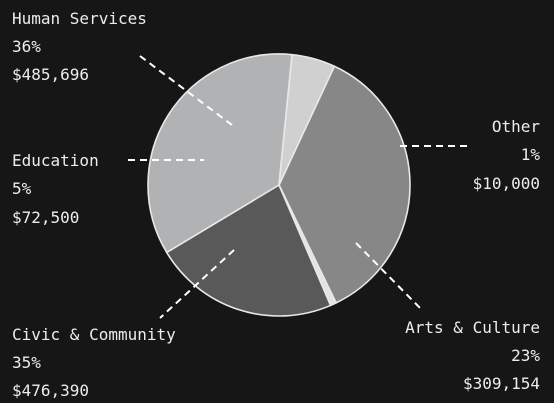 The image size is (554, 403). Describe the element at coordinates (55, 160) in the screenshot. I see `label-education-name: Education` at that location.